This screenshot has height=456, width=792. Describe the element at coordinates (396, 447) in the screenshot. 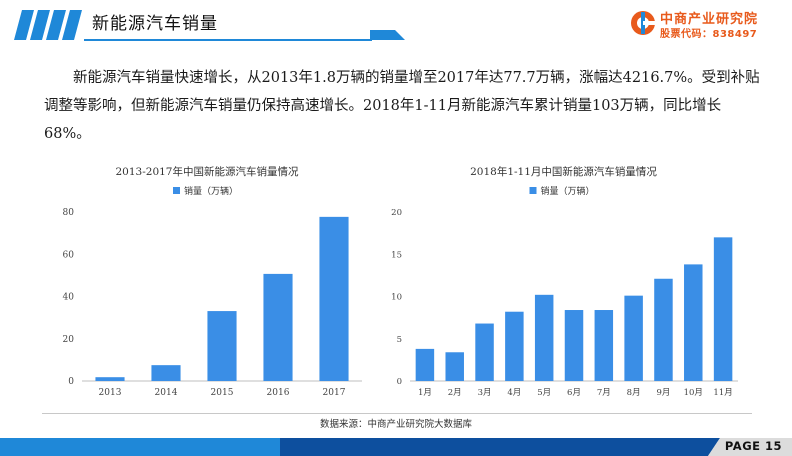

I see `footer-bar` at that location.